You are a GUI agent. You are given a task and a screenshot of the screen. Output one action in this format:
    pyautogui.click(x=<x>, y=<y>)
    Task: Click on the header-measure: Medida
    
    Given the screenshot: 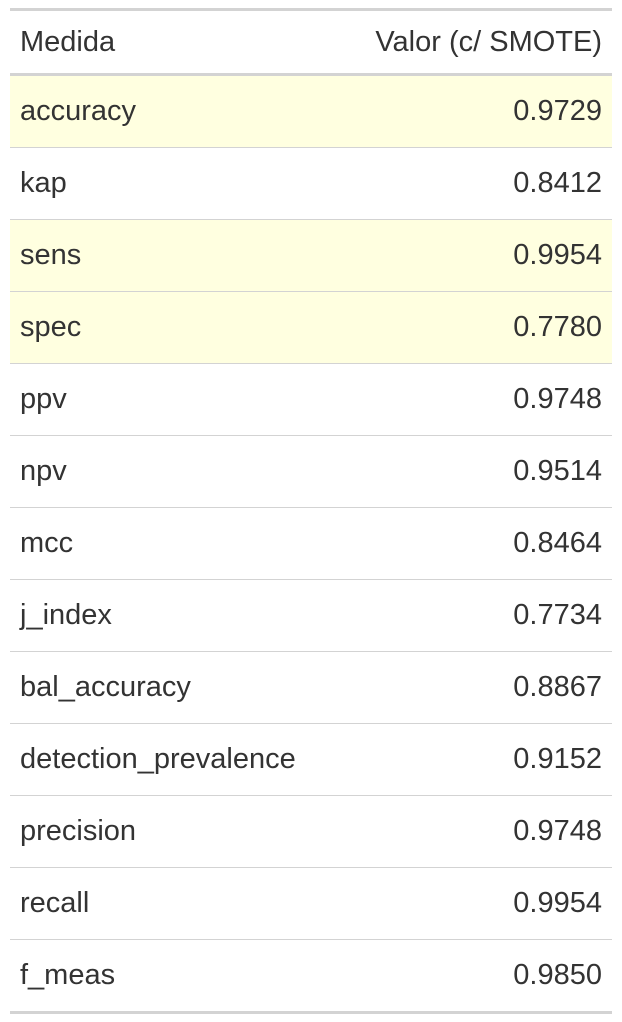 What is the action you would take?
    pyautogui.click(x=160, y=42)
    